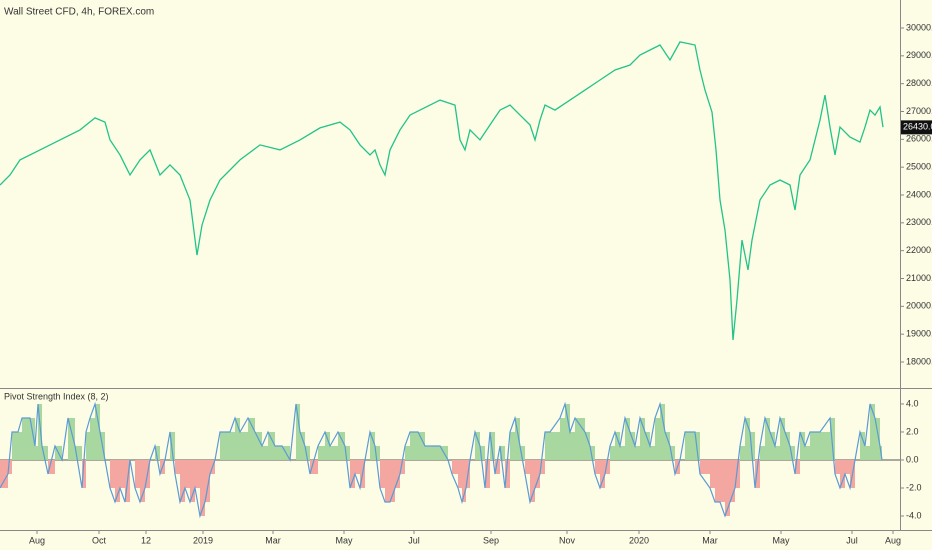 Image resolution: width=932 pixels, height=550 pixels. Describe the element at coordinates (79, 12) in the screenshot. I see `chart-title: Wall Street CFD, 4h, FOREX.com` at that location.